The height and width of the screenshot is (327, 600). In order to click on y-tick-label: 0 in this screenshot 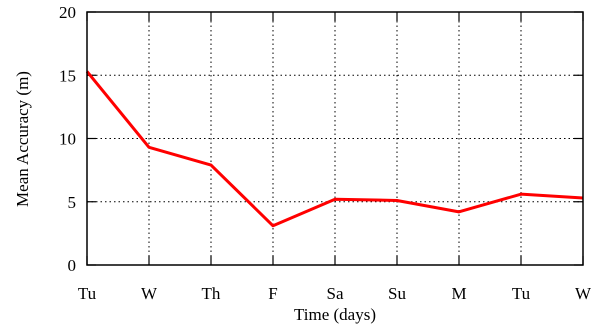, I will do `click(72, 265)`.